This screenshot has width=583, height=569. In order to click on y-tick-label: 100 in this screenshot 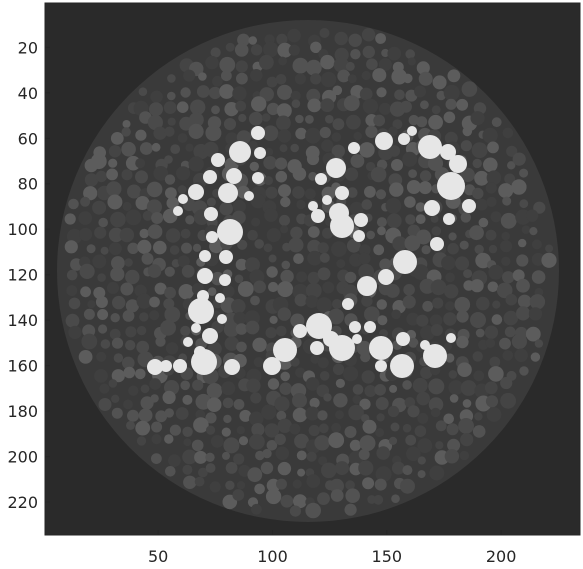, I will do `click(22, 229)`.